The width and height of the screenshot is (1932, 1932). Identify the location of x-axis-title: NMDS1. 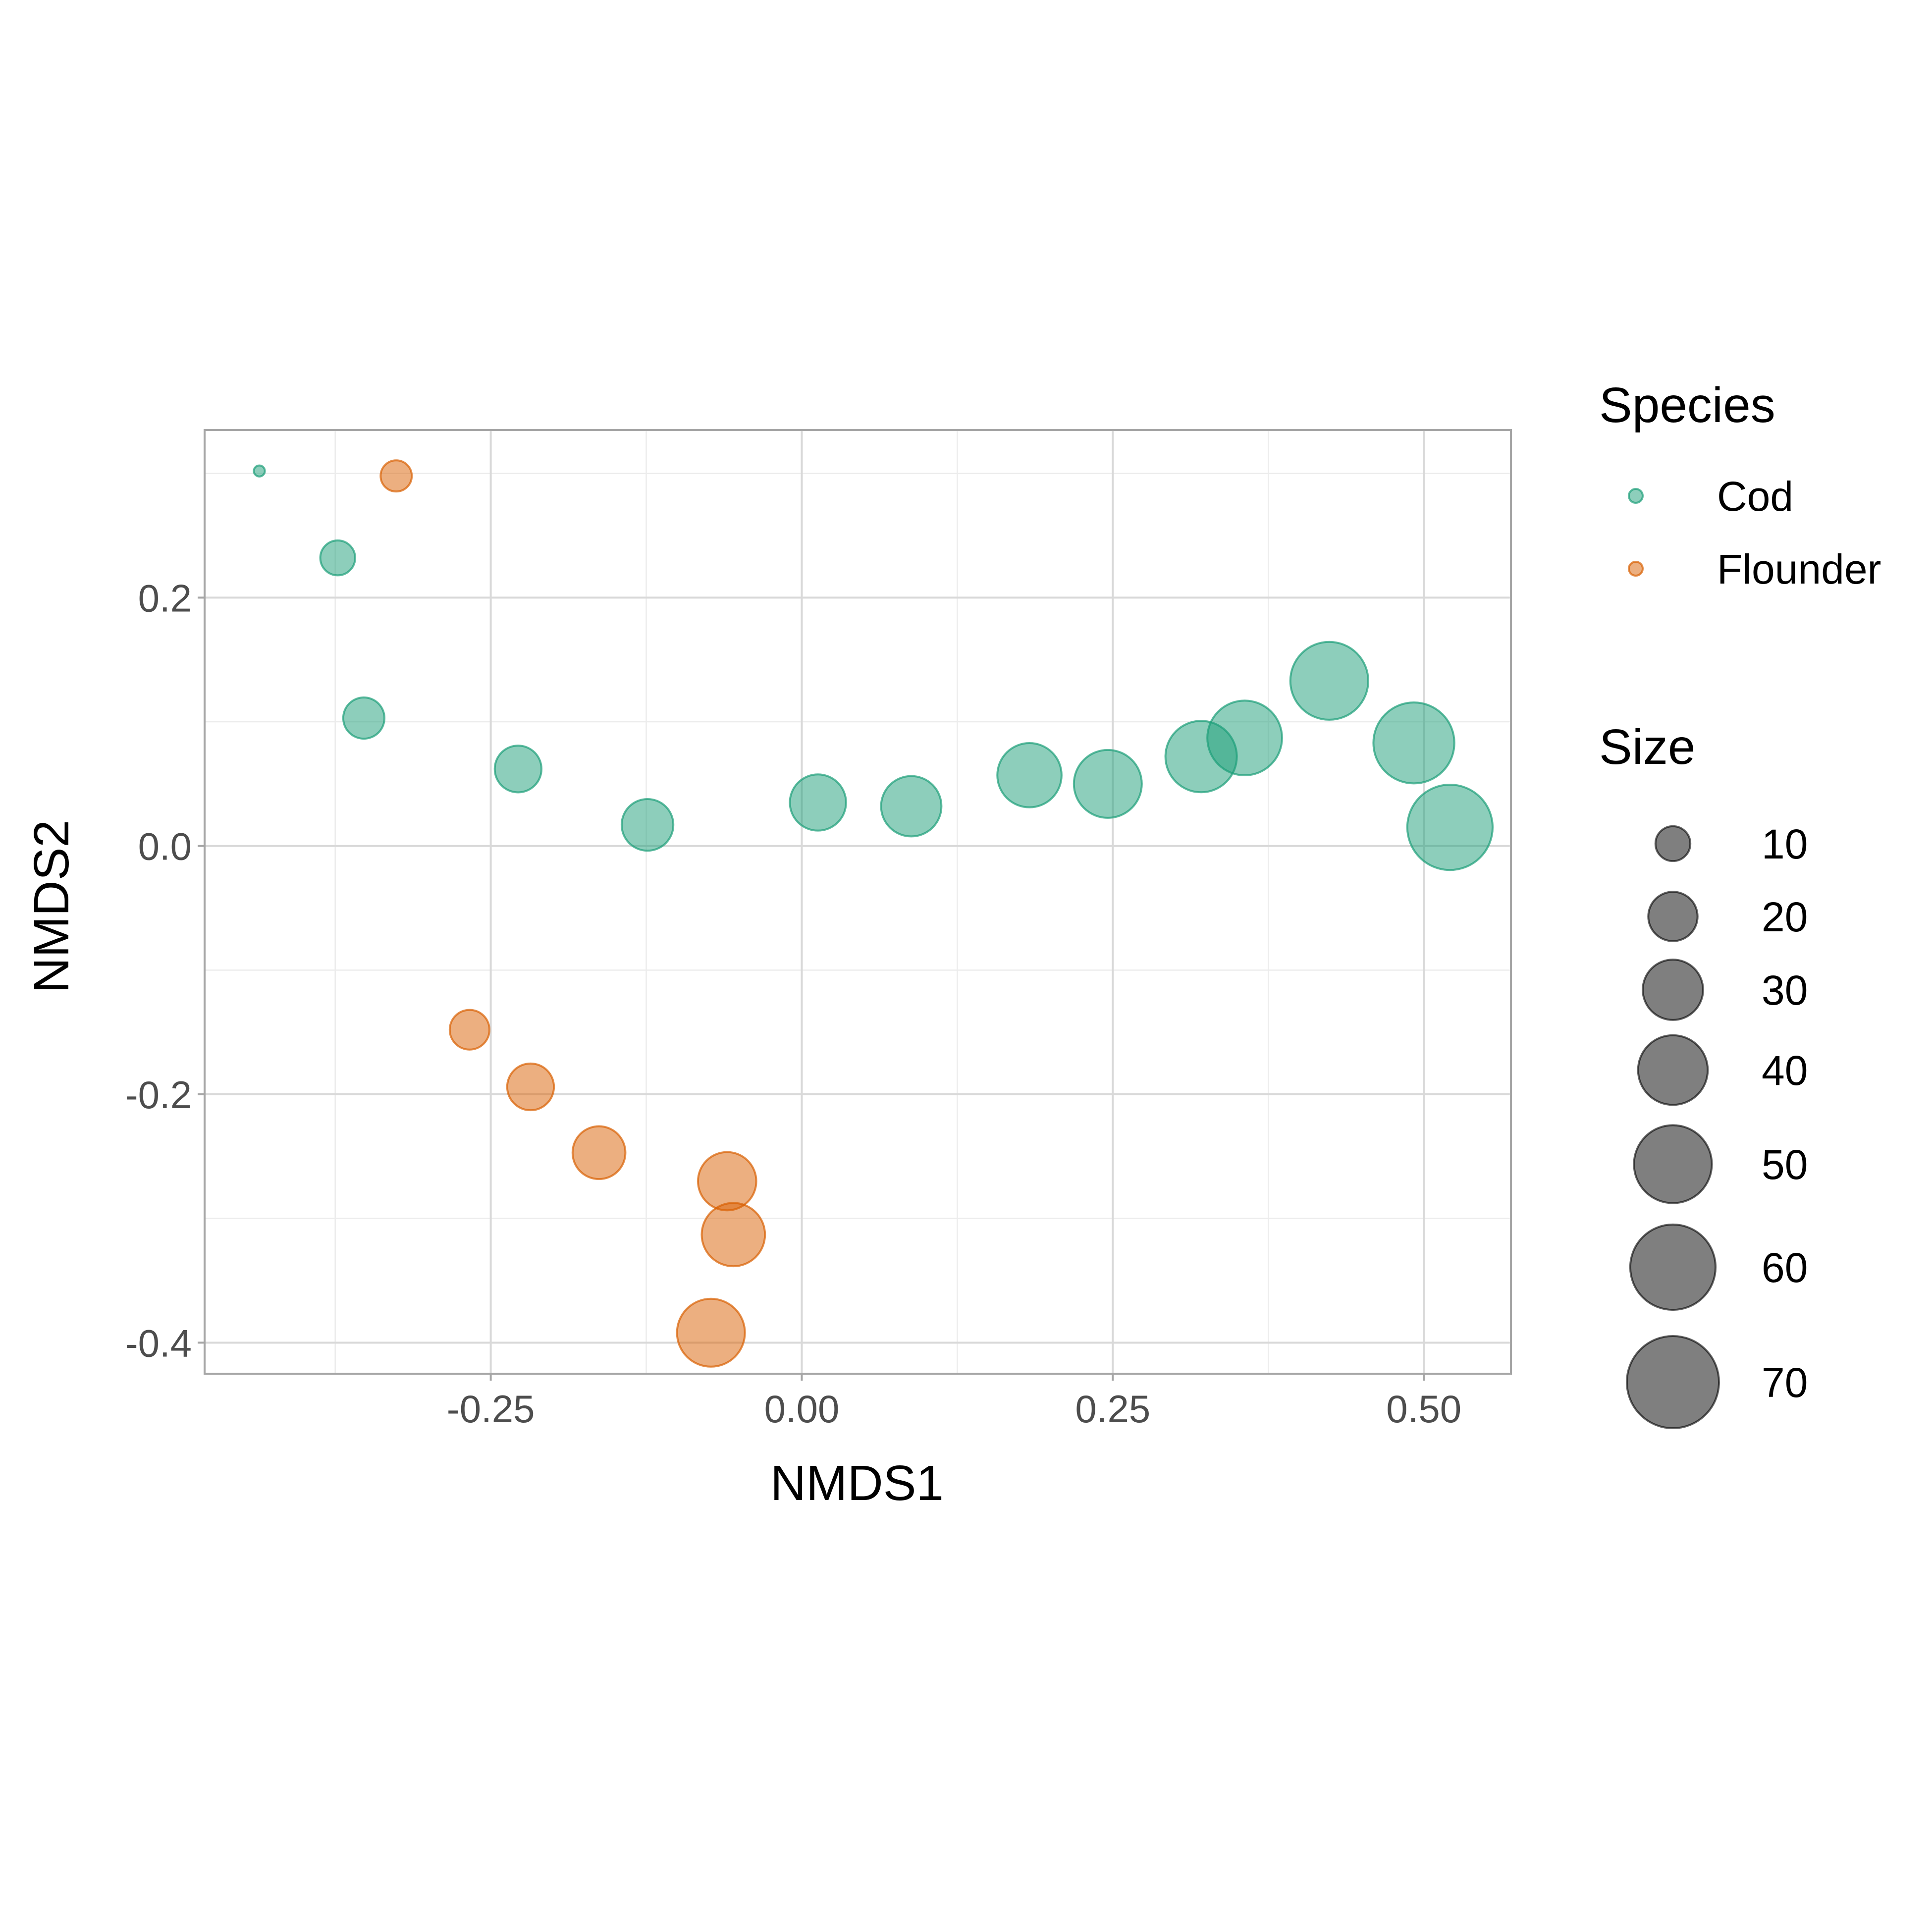
(857, 1483).